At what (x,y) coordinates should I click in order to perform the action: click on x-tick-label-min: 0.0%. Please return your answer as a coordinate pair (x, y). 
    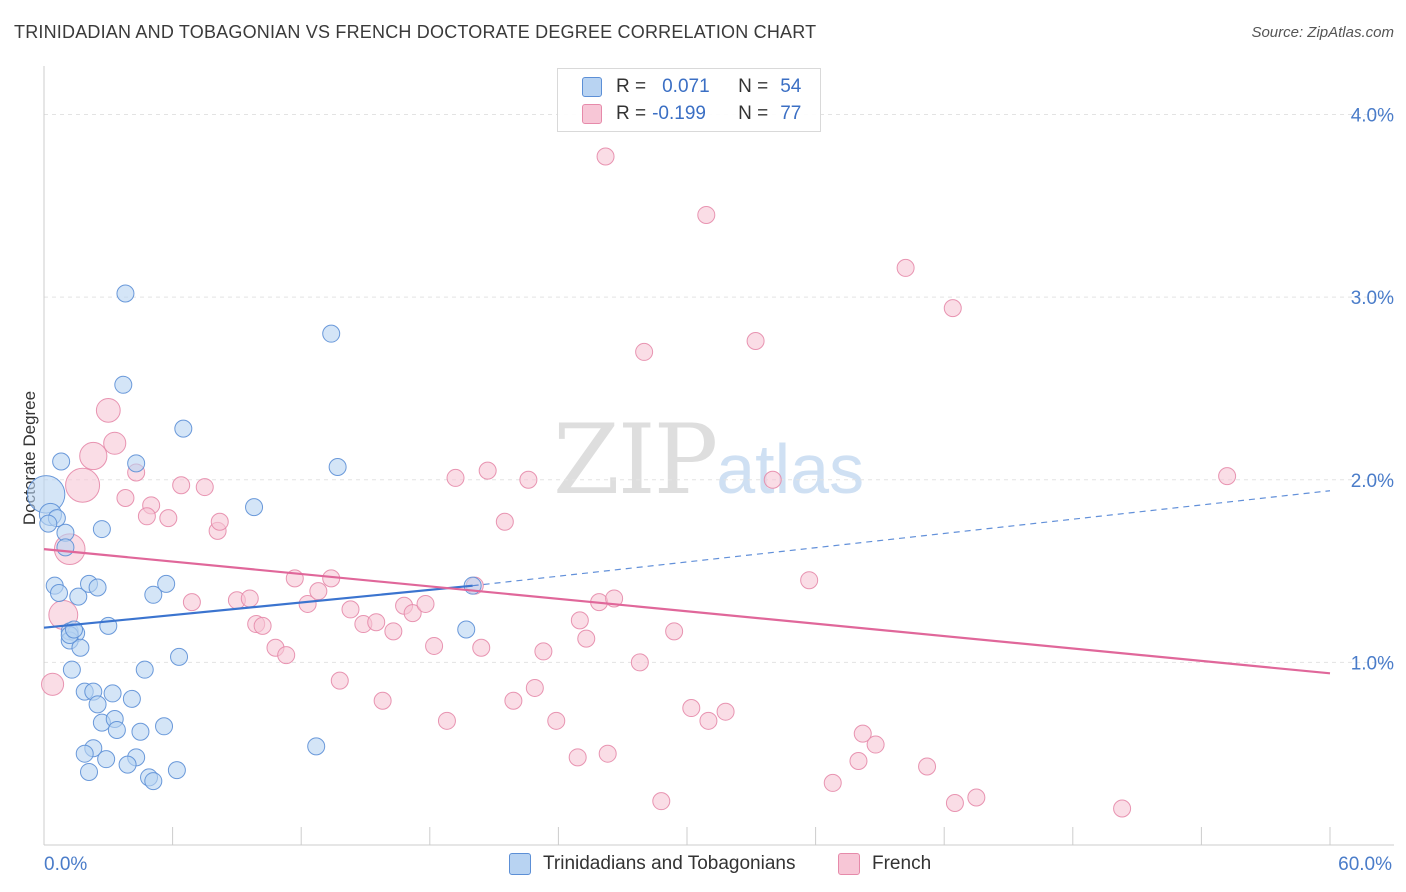
    Looking at the image, I should click on (65, 864).